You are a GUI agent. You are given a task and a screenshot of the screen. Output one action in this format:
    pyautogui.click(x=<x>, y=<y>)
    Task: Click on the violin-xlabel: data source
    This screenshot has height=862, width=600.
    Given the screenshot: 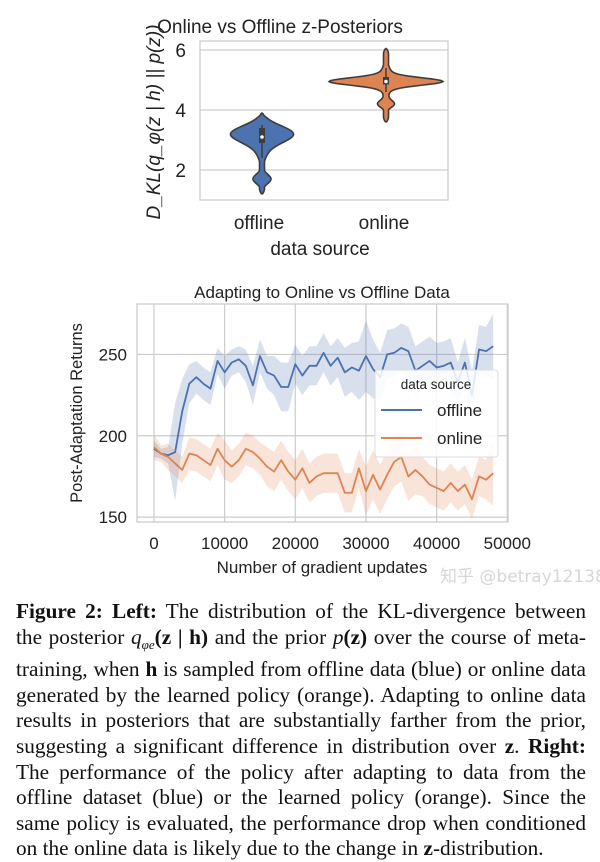 What is the action you would take?
    pyautogui.click(x=319, y=249)
    